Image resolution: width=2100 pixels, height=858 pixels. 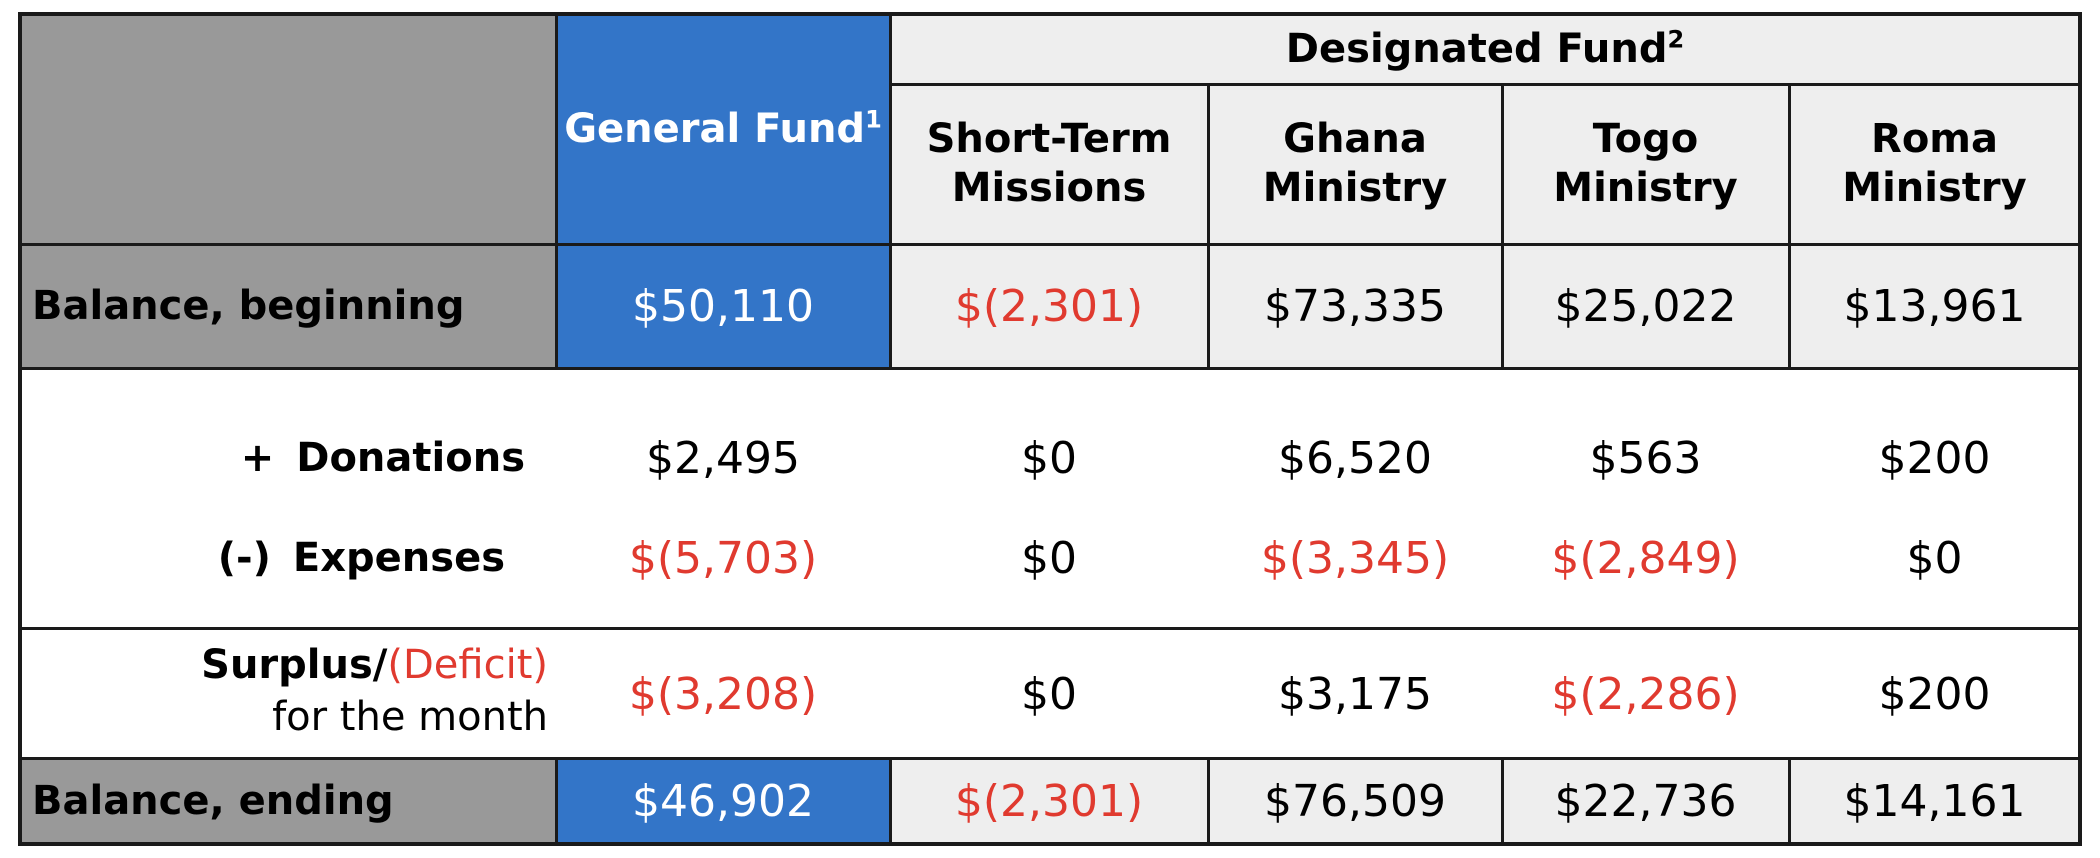 What do you see at coordinates (723, 558) in the screenshot?
I see `expenses-general: $(5,703)` at bounding box center [723, 558].